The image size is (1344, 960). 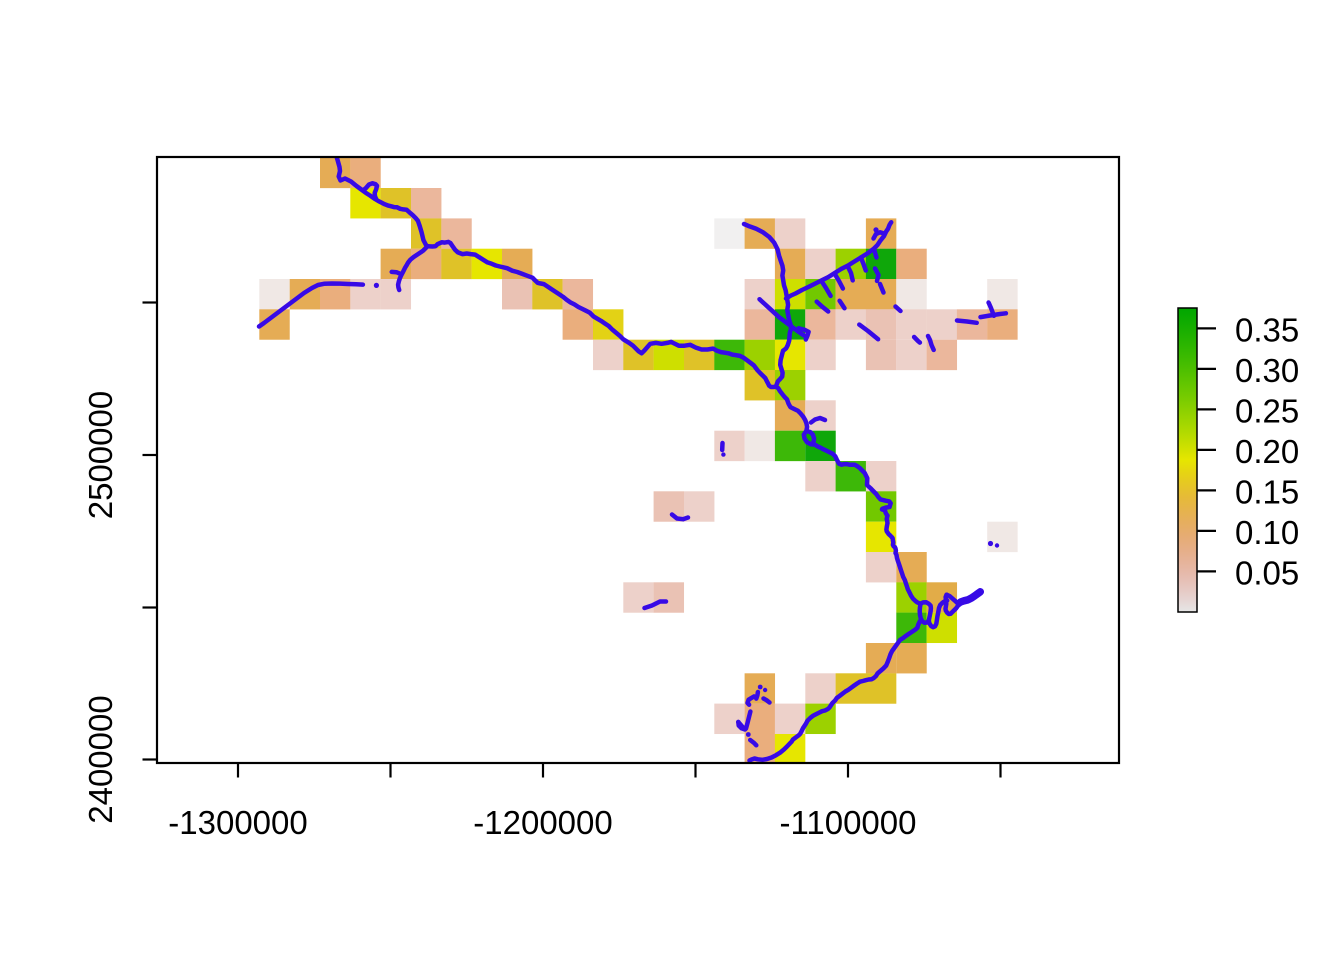 I want to click on svg-text: 0.05, so click(x=1267, y=572).